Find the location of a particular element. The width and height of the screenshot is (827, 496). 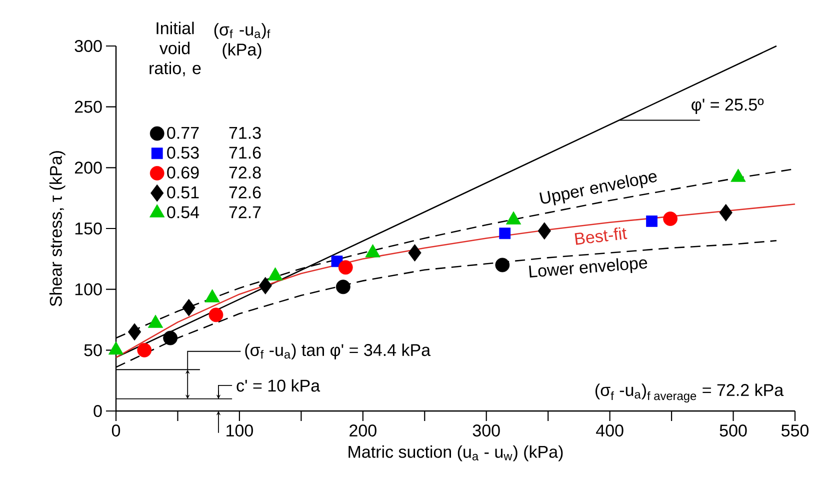

legend-label: 0.53 is located at coordinates (183, 152).